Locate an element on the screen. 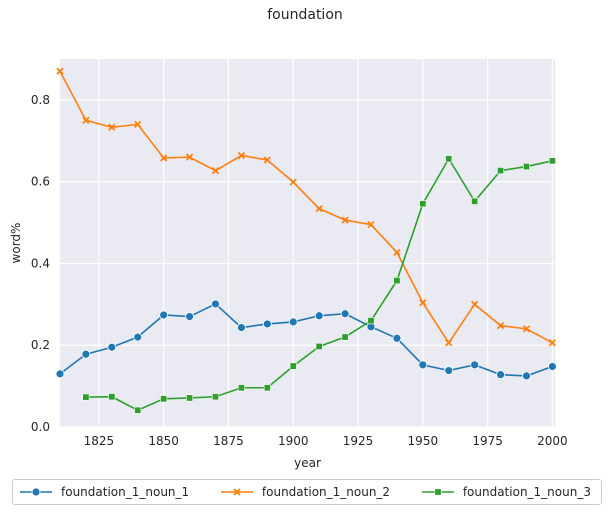 The width and height of the screenshot is (610, 515). x-tick-label: 1975 is located at coordinates (487, 441).